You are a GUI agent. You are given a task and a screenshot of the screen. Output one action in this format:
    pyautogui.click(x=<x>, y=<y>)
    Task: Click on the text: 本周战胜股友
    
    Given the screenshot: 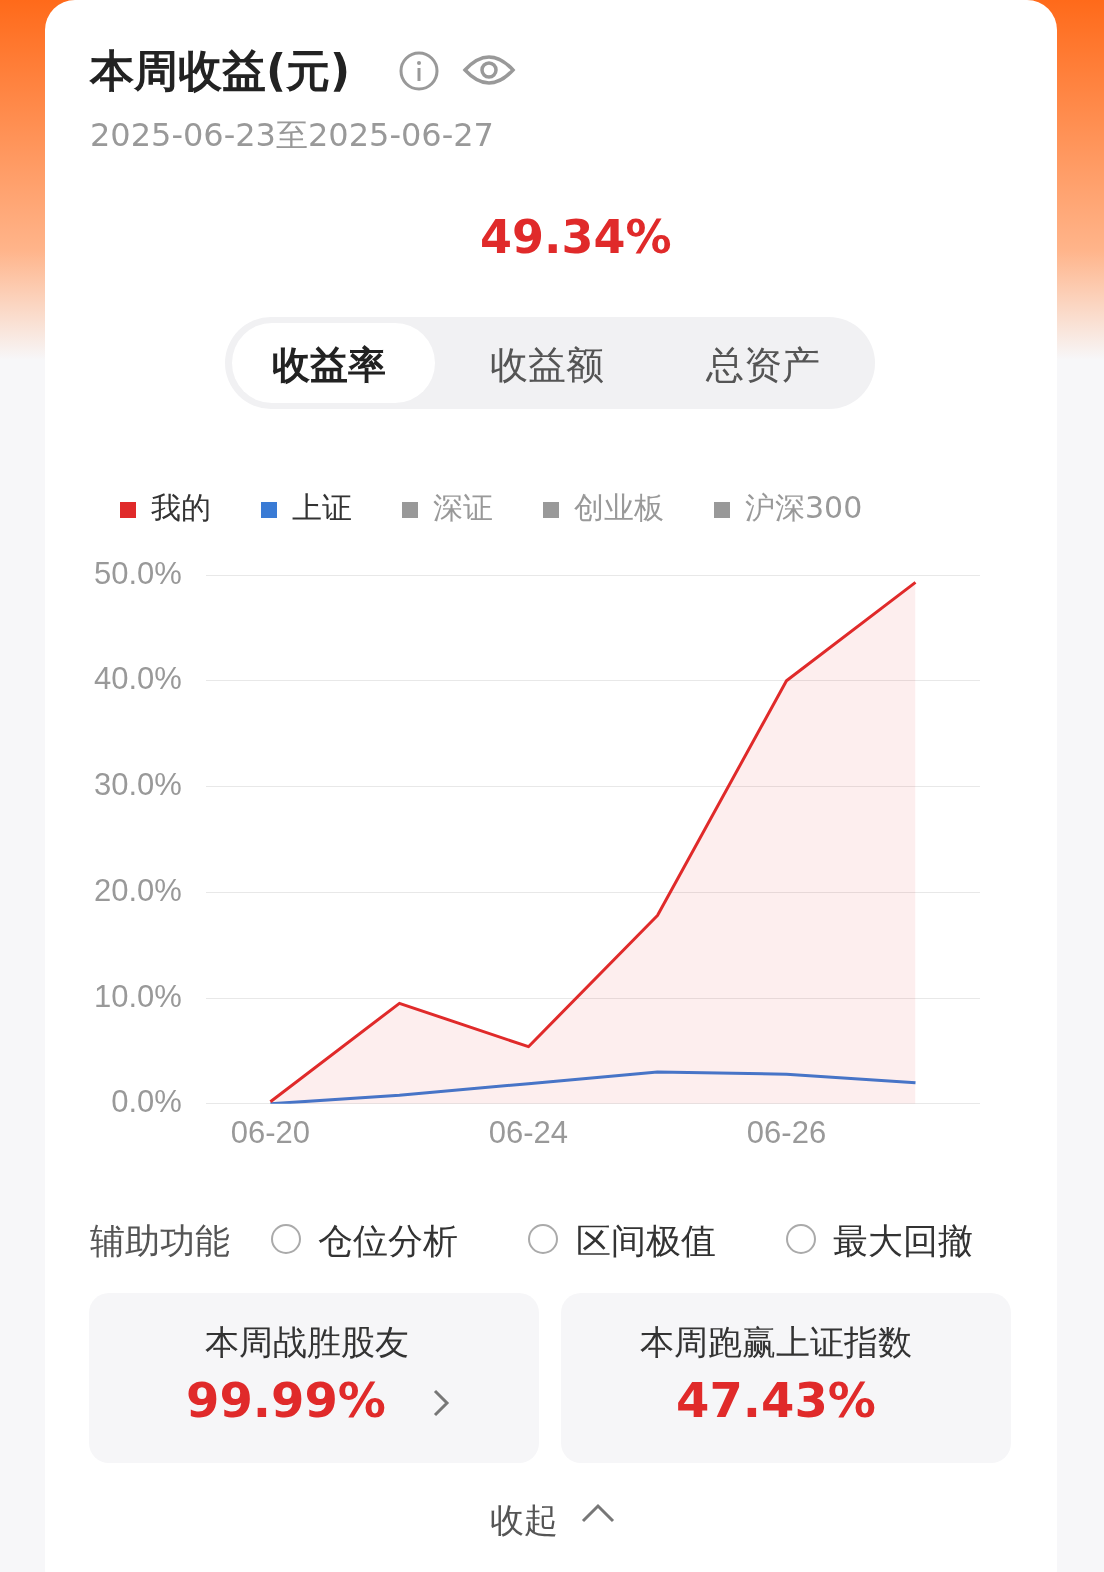 What is the action you would take?
    pyautogui.click(x=307, y=1342)
    